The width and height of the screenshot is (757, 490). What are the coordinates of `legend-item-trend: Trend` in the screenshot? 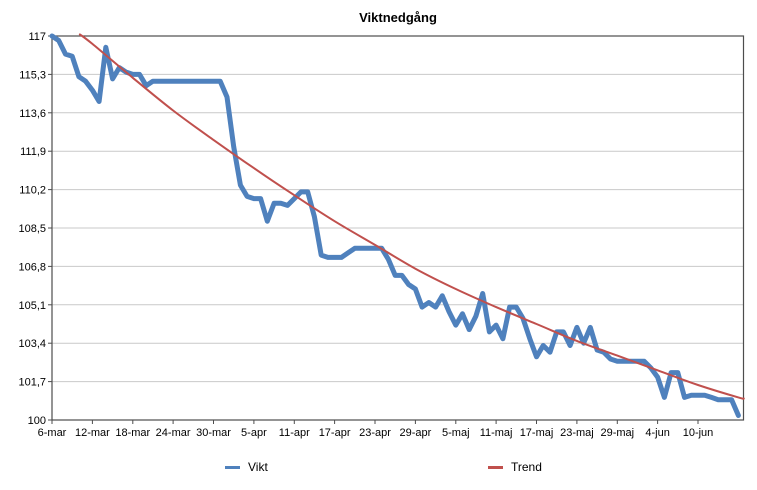 It's located at (515, 467).